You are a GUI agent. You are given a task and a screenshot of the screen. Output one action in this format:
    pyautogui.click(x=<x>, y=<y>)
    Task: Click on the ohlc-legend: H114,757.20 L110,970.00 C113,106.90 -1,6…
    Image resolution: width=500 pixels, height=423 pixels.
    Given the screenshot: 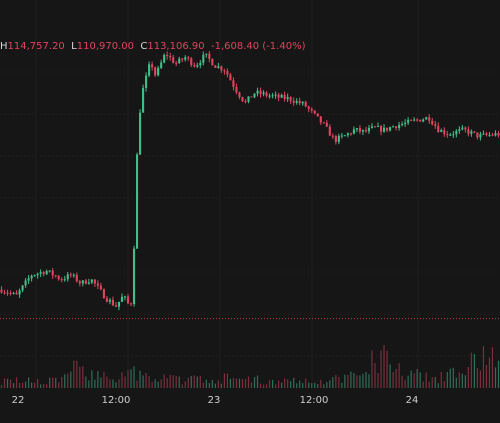 What is the action you would take?
    pyautogui.click(x=152, y=47)
    